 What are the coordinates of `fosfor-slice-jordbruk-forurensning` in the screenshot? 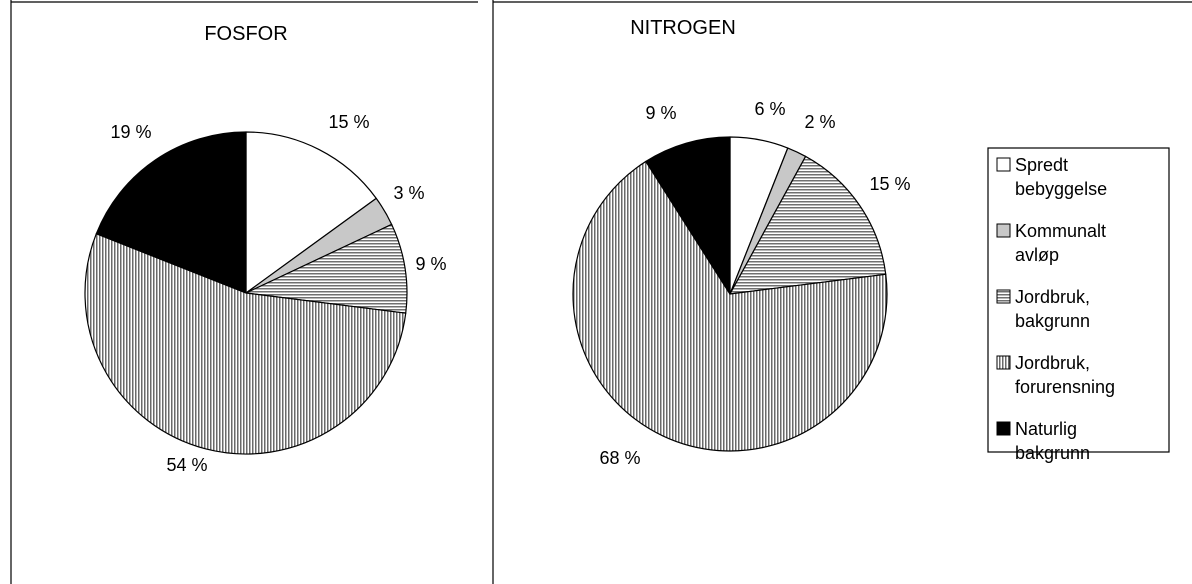 It's located at (245, 344).